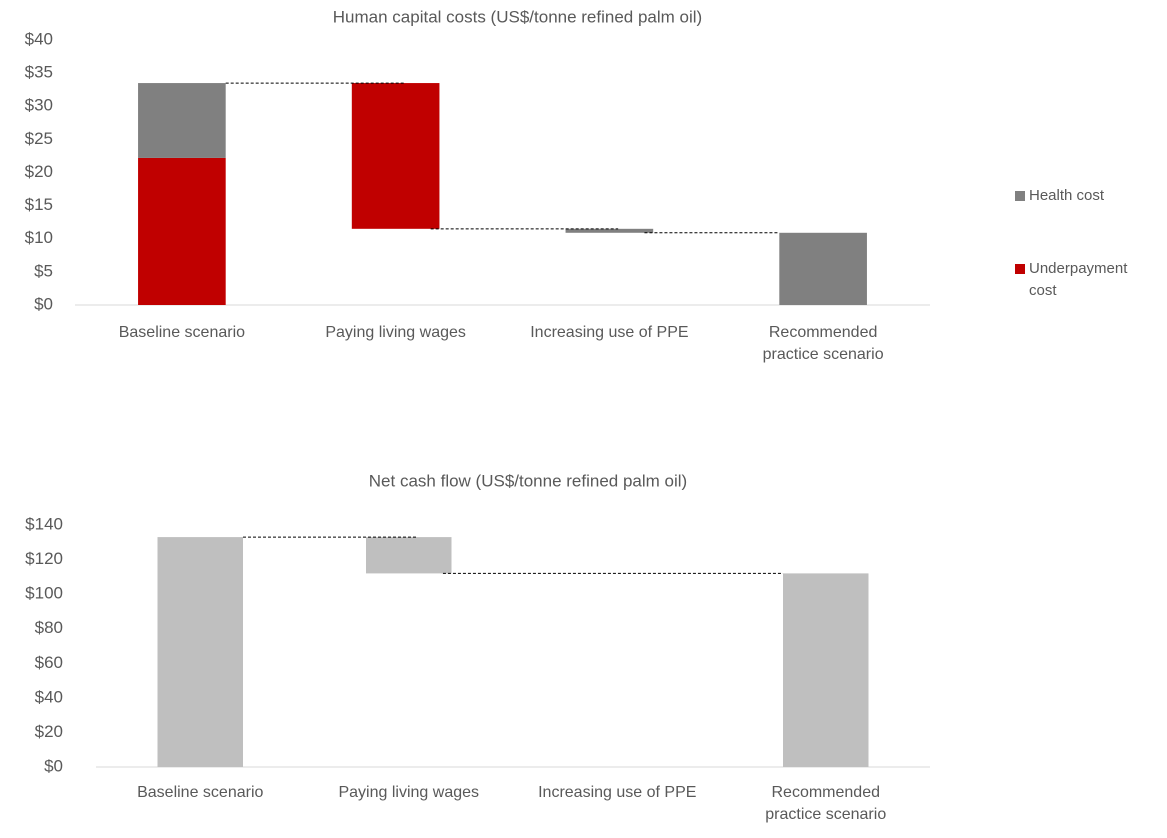 This screenshot has height=838, width=1167. What do you see at coordinates (44, 523) in the screenshot?
I see `y-tick-label: $140` at bounding box center [44, 523].